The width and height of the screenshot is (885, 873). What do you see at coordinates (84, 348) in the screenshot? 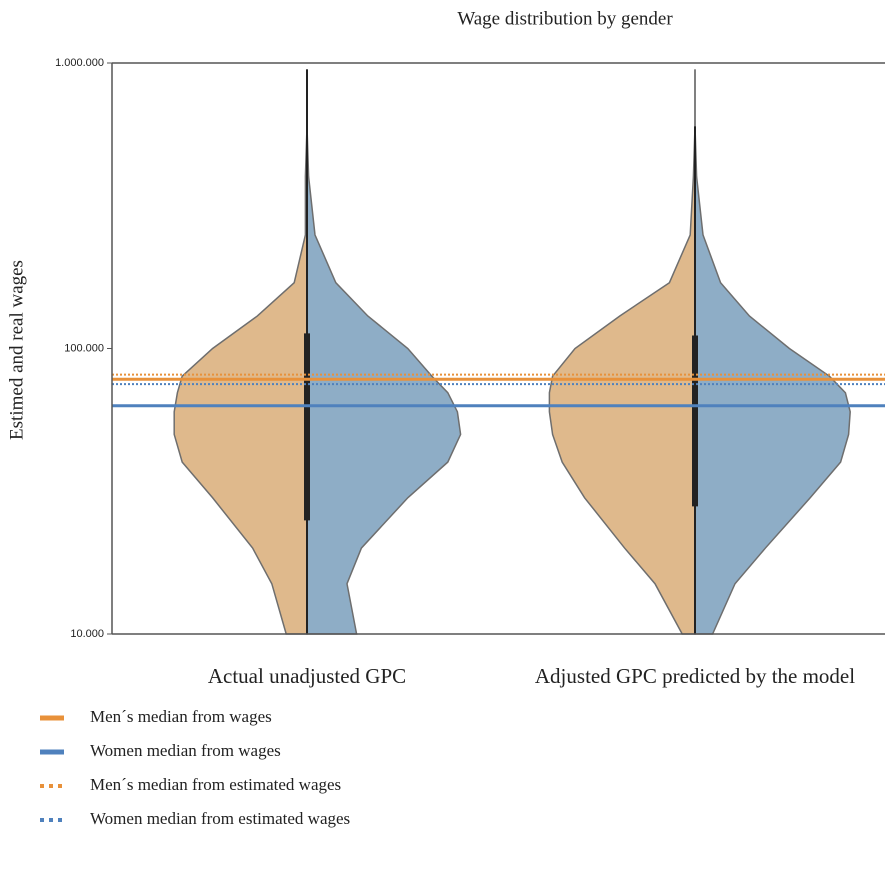
I see `y-tick-label: 100.000` at bounding box center [84, 348].